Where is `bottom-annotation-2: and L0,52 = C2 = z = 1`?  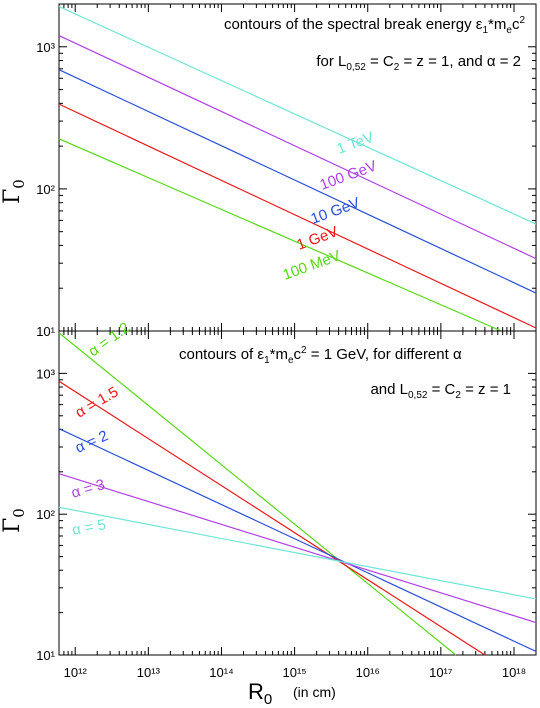
bottom-annotation-2: and L0,52 = C2 = z = 1 is located at coordinates (440, 391).